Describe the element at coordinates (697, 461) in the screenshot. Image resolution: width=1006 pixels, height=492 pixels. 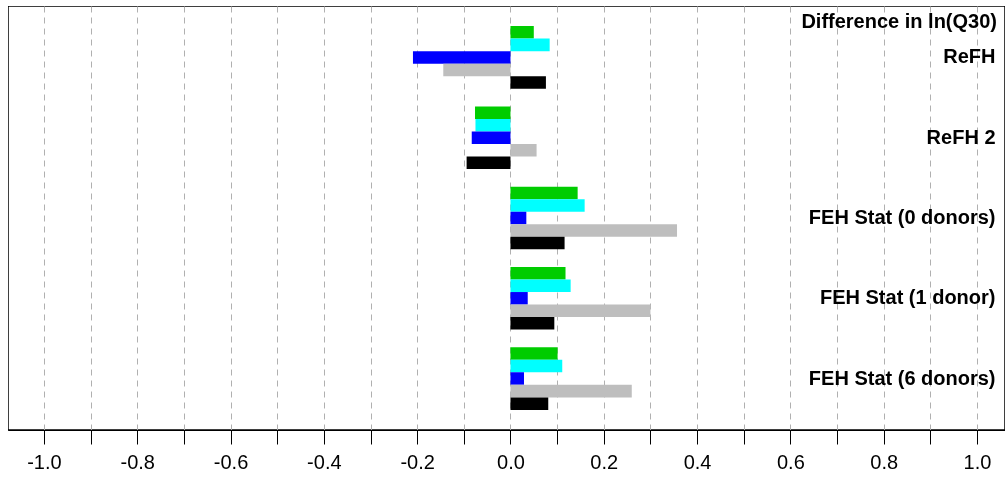
I see `x-tick-label: 0.4` at that location.